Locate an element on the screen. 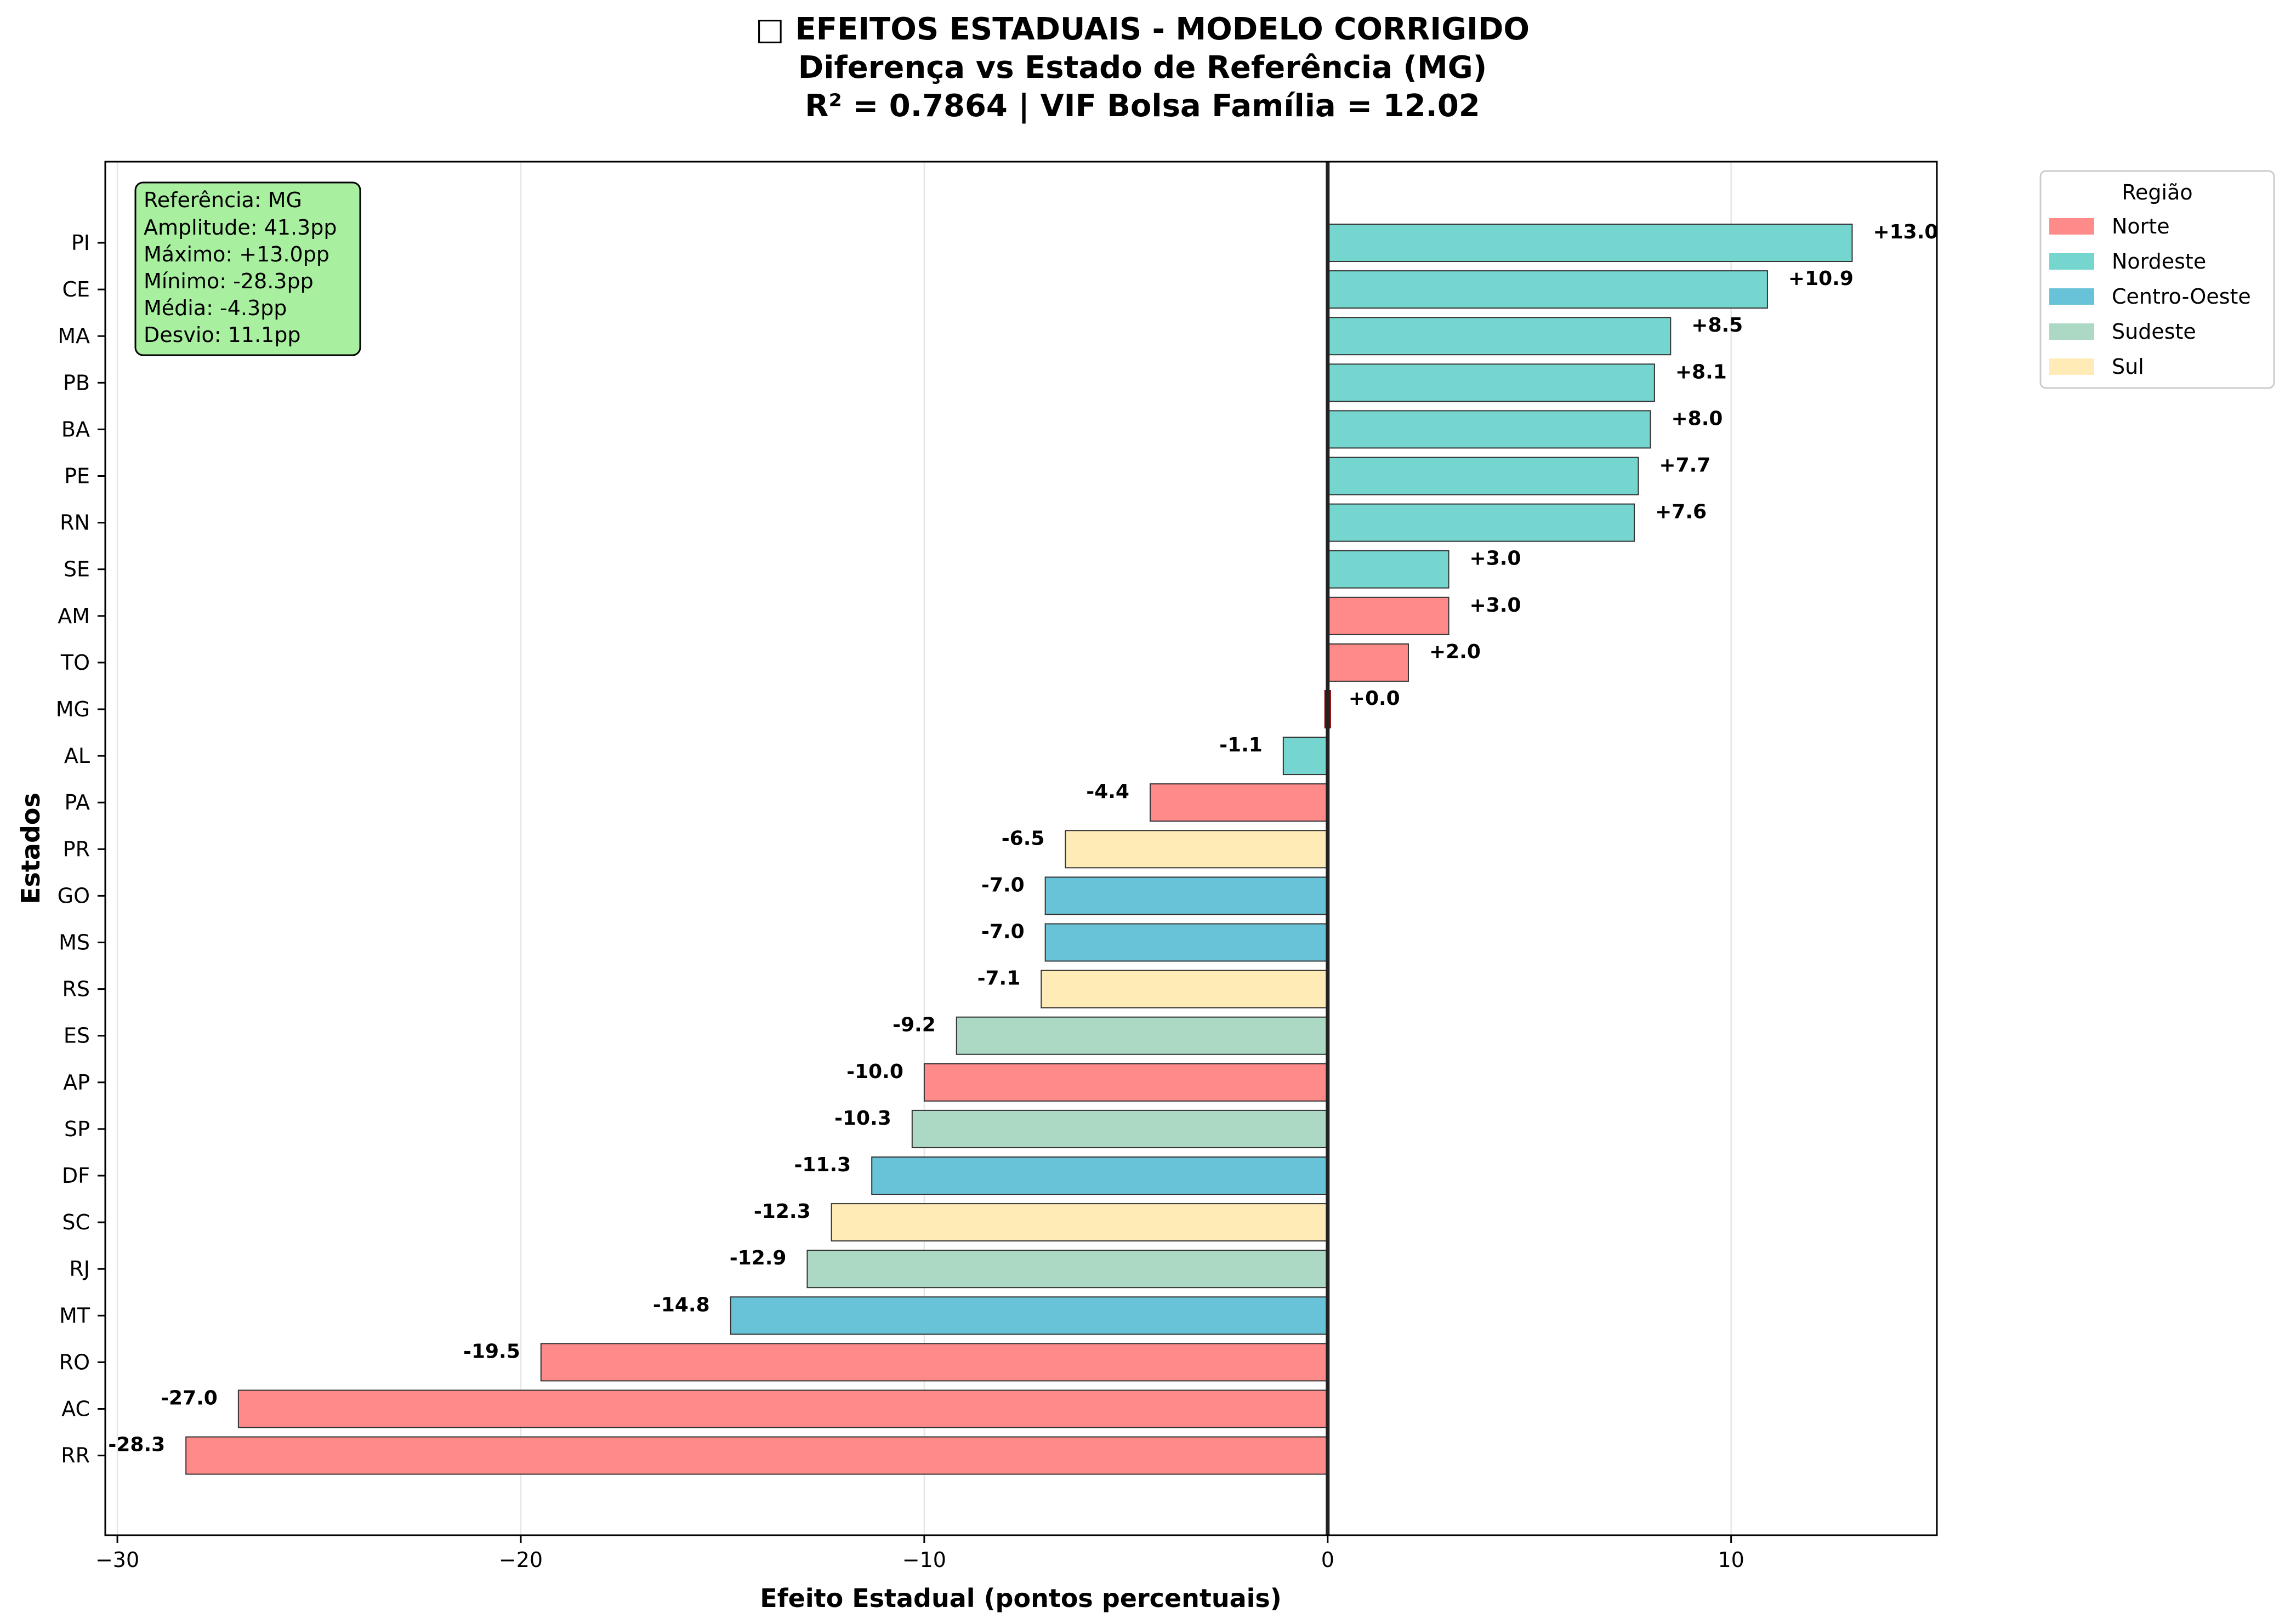 This screenshot has height=1624, width=2285. stats-mean: Média: -4.3pp is located at coordinates (215, 308).